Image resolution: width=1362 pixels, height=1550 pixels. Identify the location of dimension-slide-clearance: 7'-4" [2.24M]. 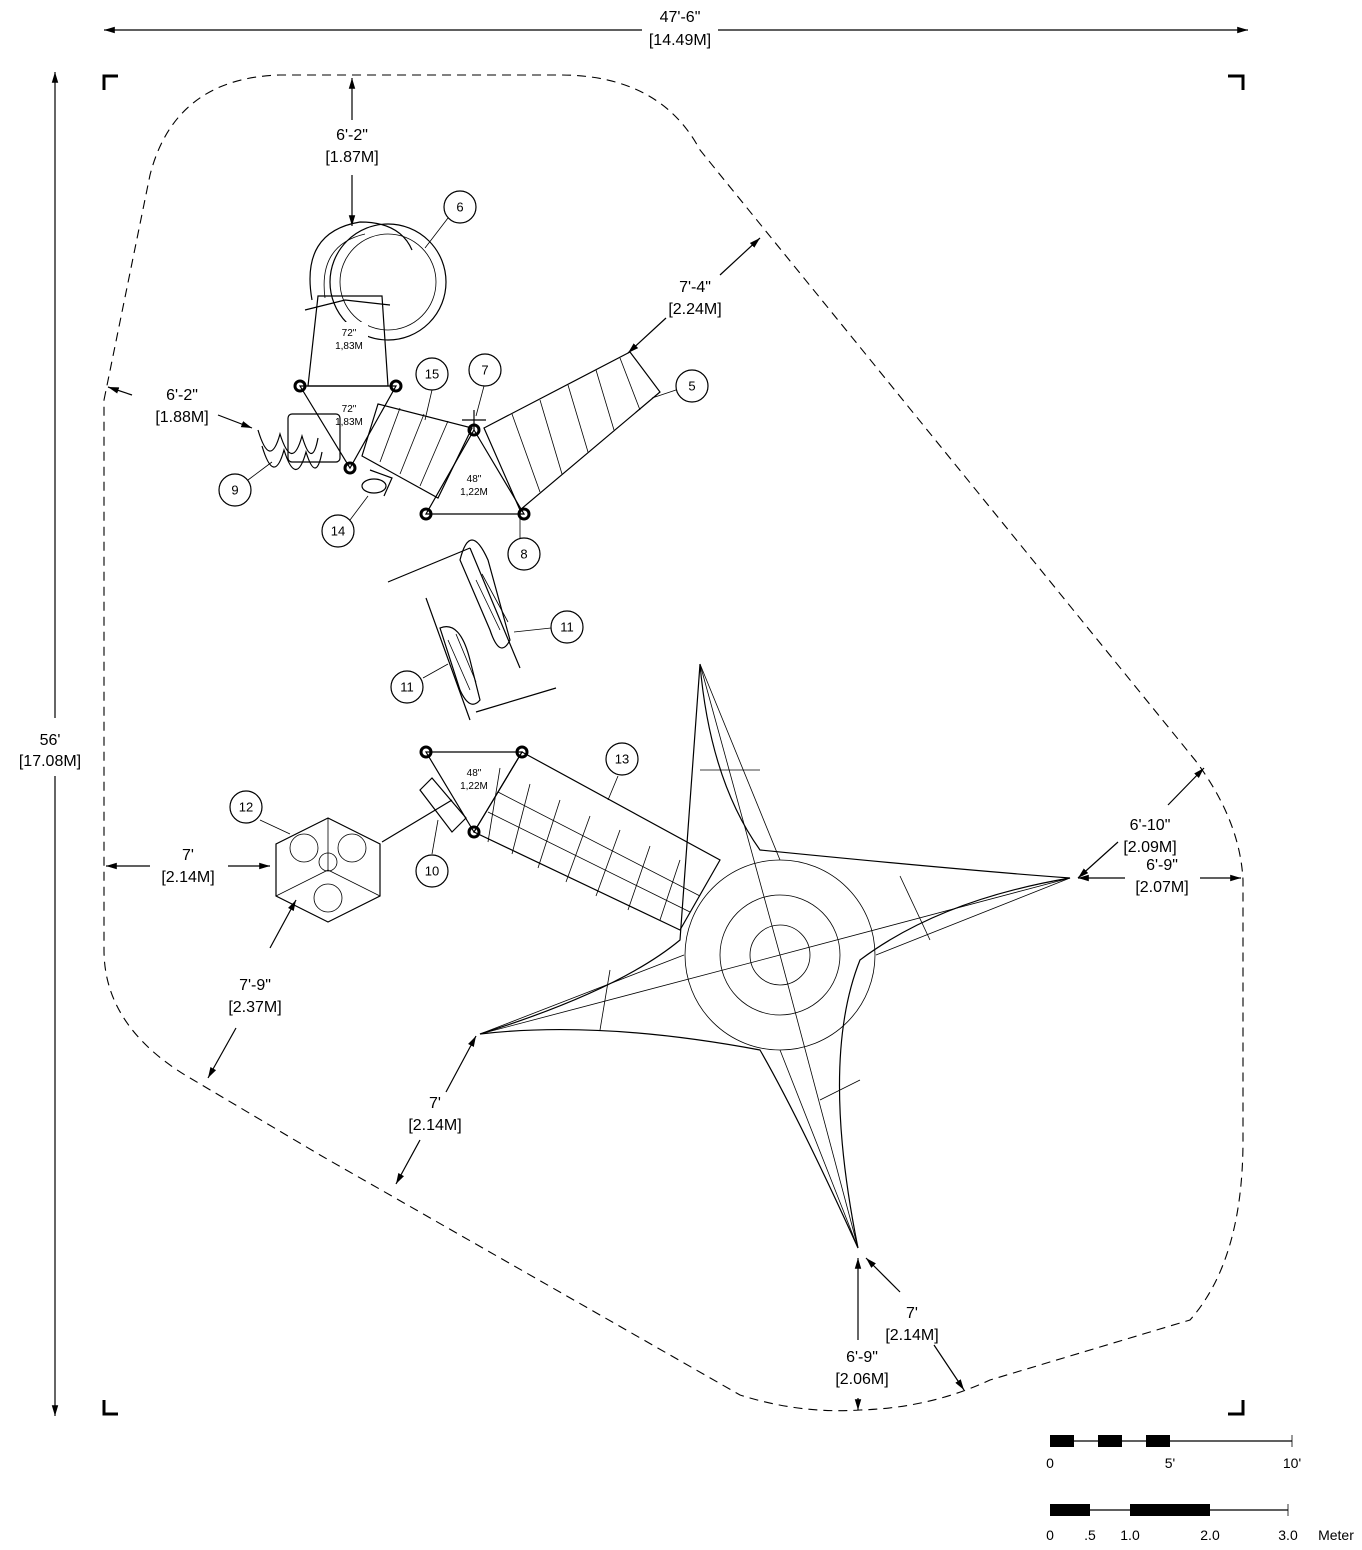
(694, 295).